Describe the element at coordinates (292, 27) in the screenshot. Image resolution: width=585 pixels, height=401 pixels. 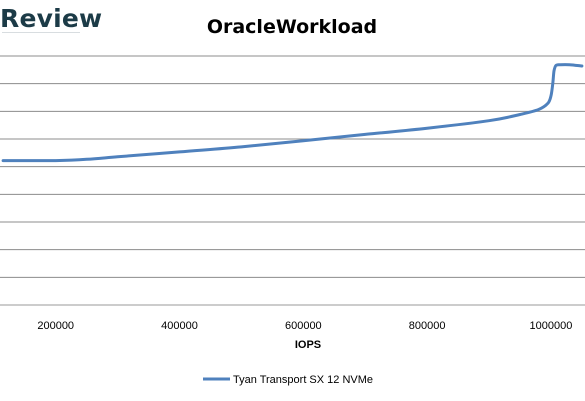
I see `chart-title: OracleWorkload` at that location.